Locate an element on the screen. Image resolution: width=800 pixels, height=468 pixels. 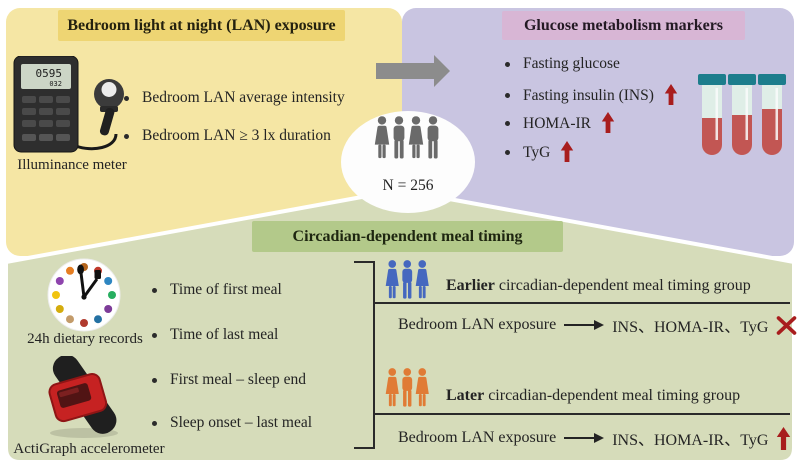
glucose-bullet: TyG is located at coordinates (539, 152).